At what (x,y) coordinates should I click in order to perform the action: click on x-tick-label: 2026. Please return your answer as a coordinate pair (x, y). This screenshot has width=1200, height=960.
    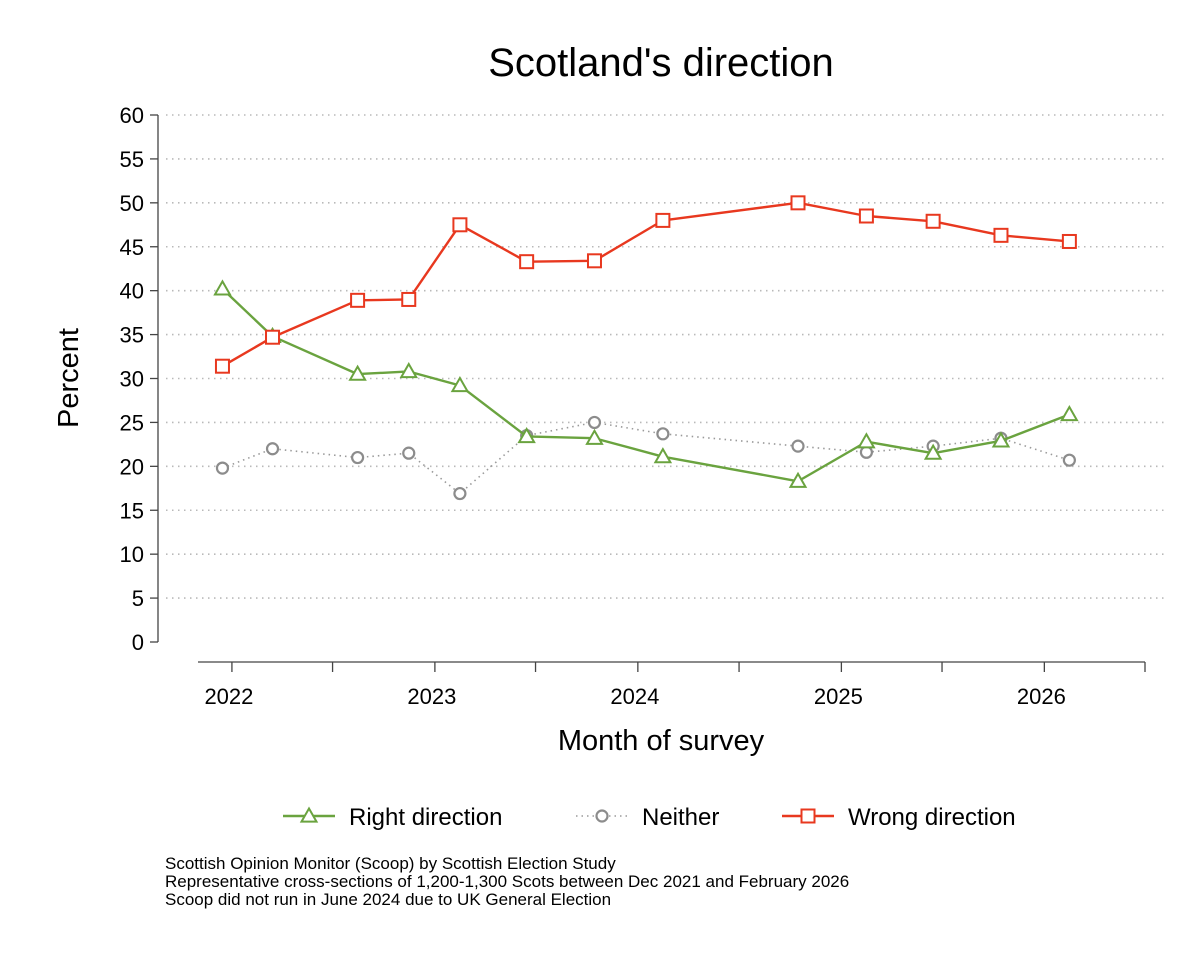
    Looking at the image, I should click on (1041, 696).